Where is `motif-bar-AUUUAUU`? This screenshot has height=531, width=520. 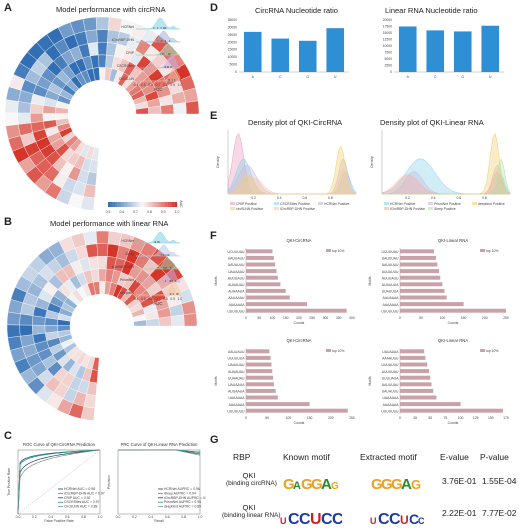
motif-bar-AUUUAUU is located at coordinates (420, 277).